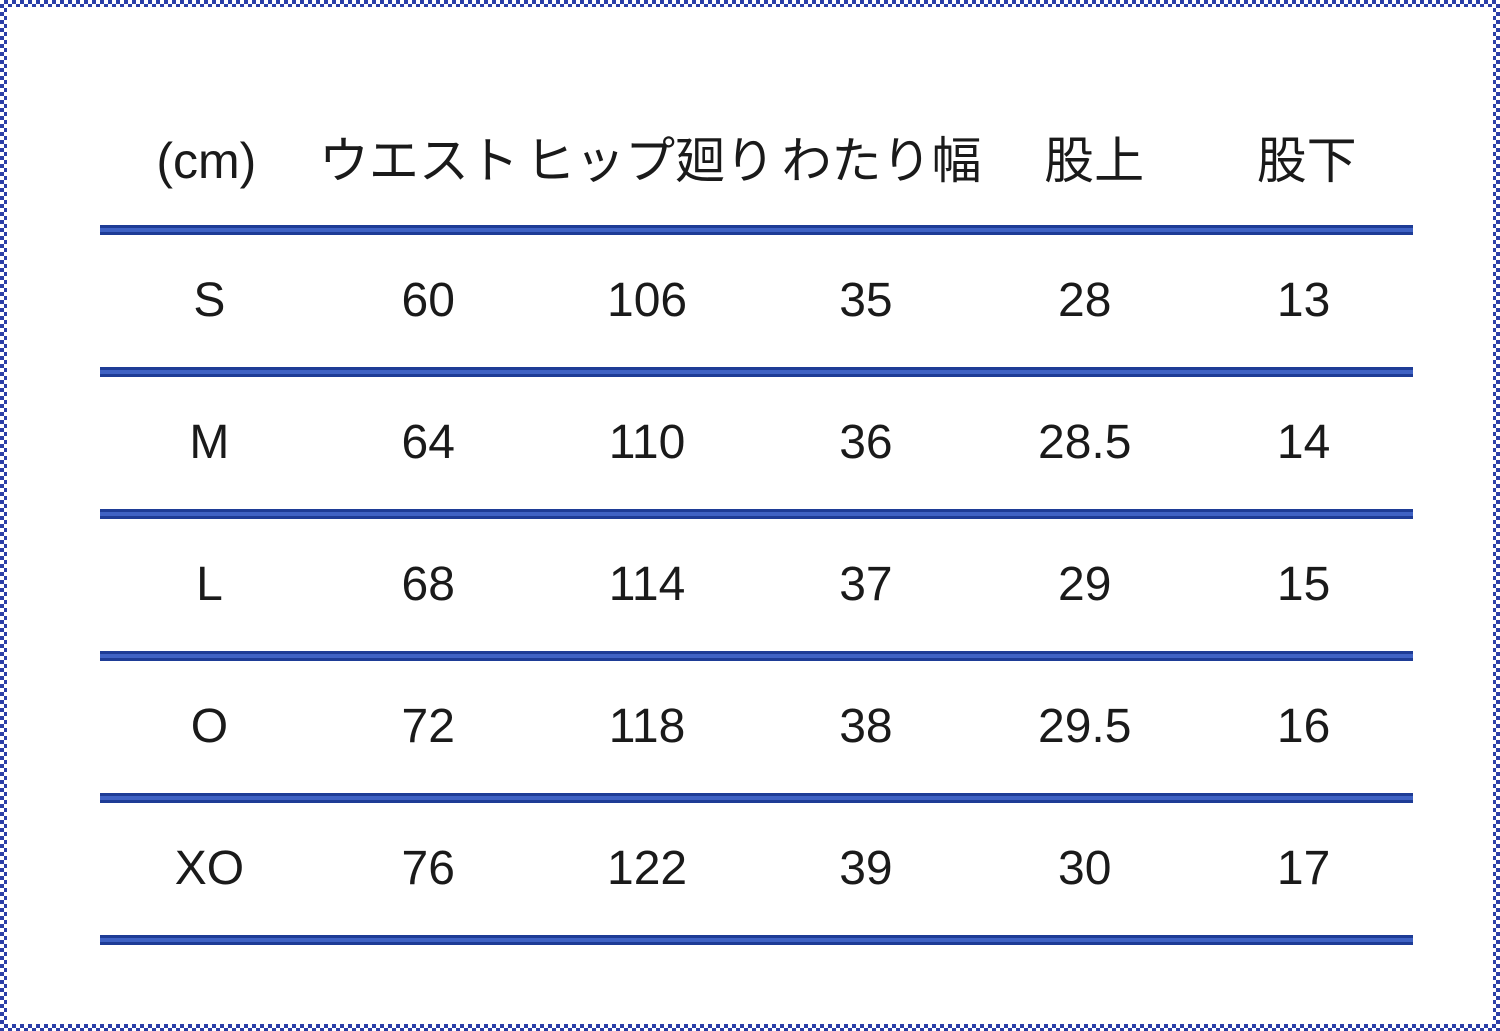 The image size is (1500, 1031). Describe the element at coordinates (206, 161) in the screenshot. I see `header-cell-unit: (cm)` at that location.